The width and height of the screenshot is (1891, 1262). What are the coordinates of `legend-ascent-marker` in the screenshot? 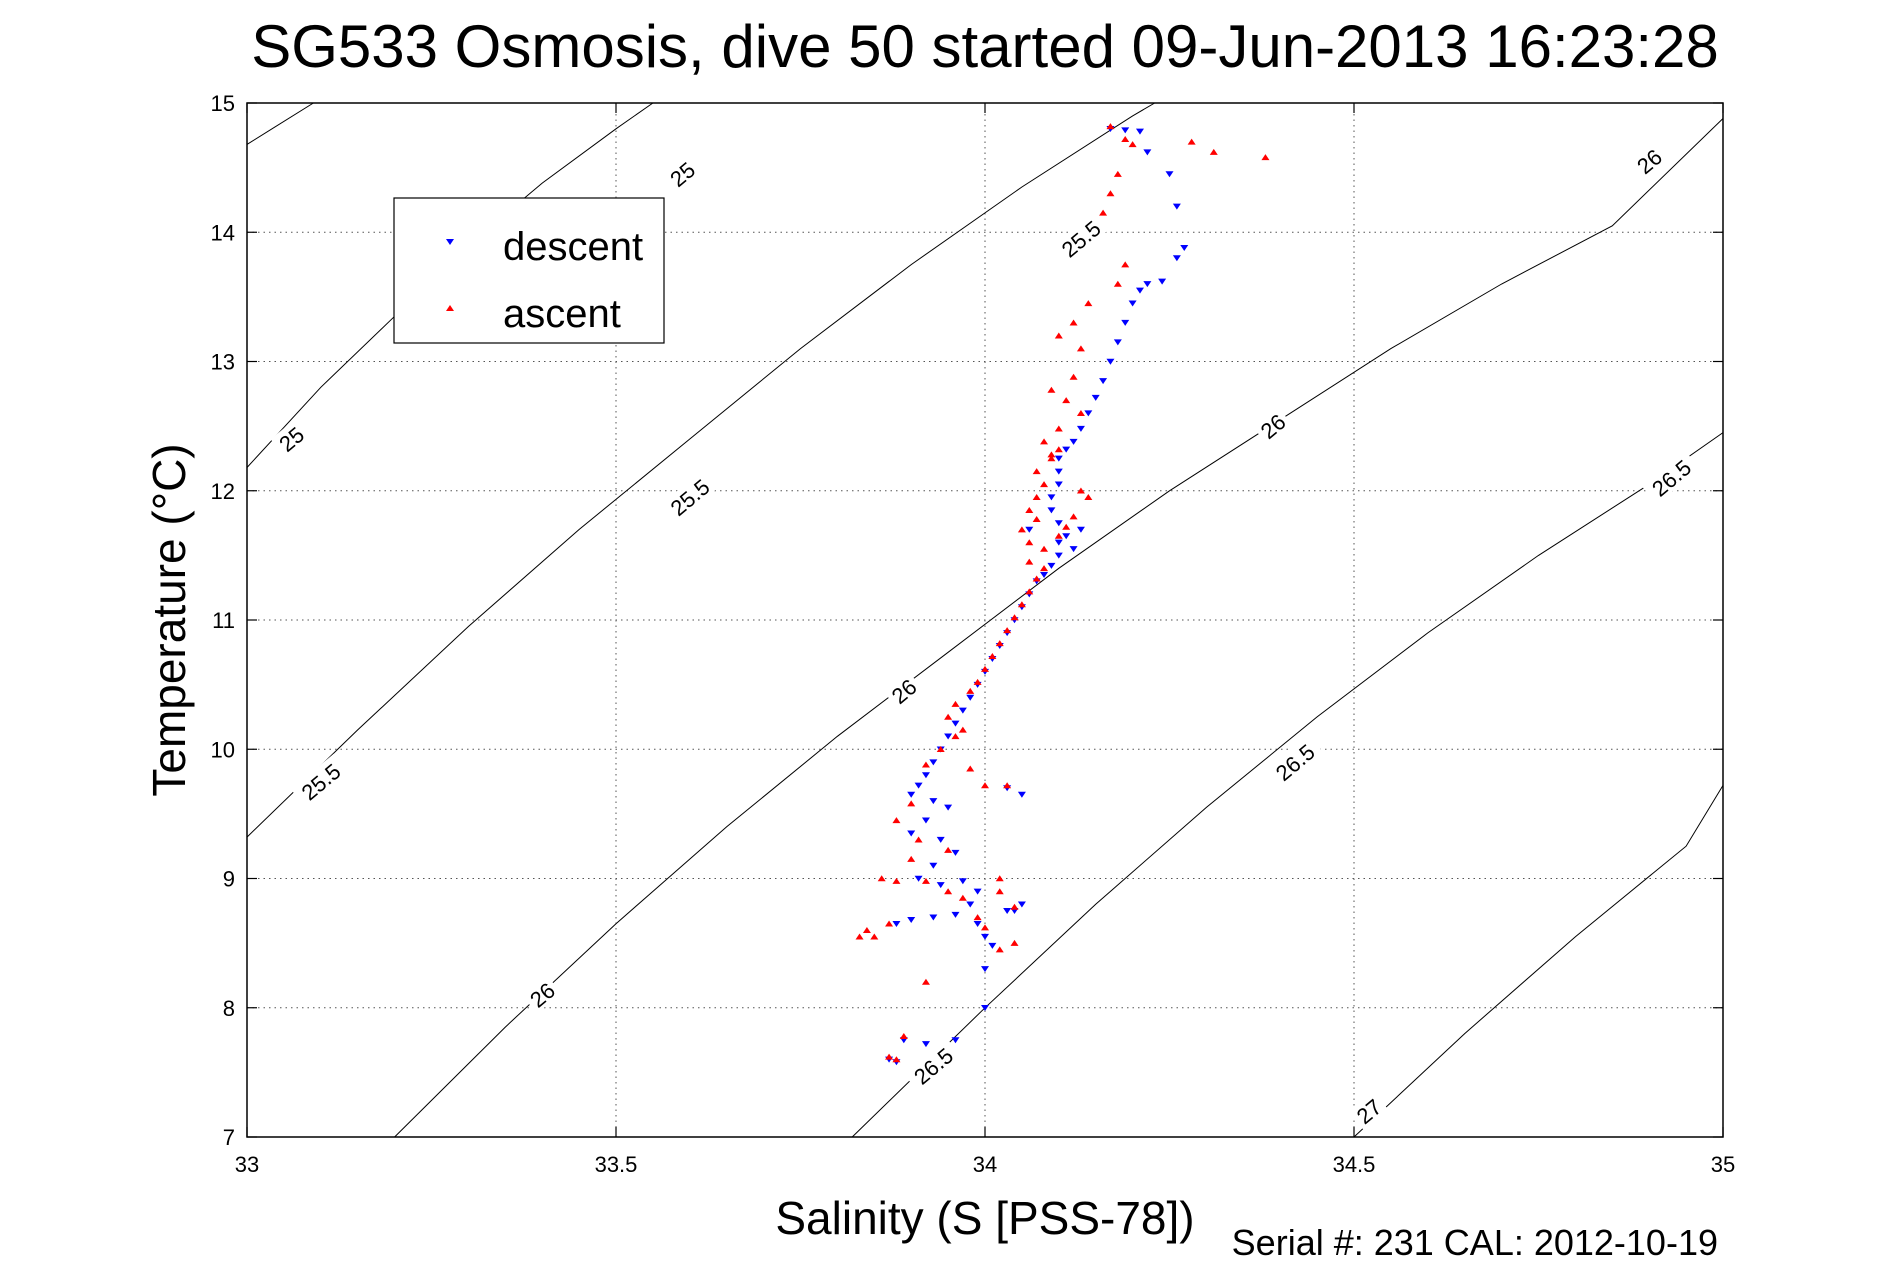 It's located at (450, 308).